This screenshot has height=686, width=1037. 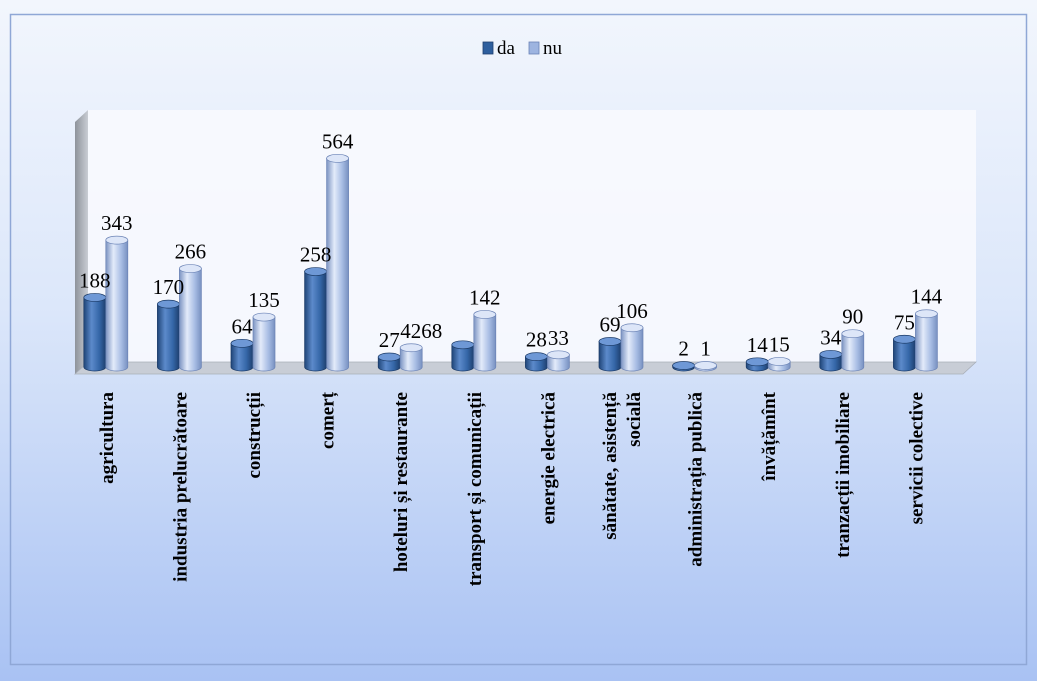 I want to click on data-label-nu-5: 142, so click(x=485, y=297).